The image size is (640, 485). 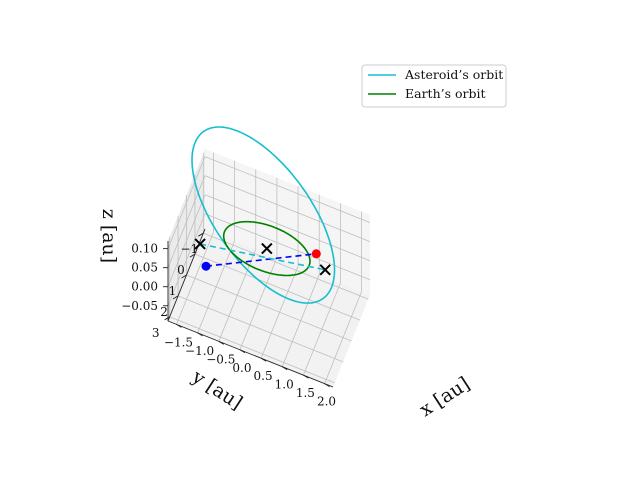 I want to click on earth-position-marker, so click(x=316, y=254).